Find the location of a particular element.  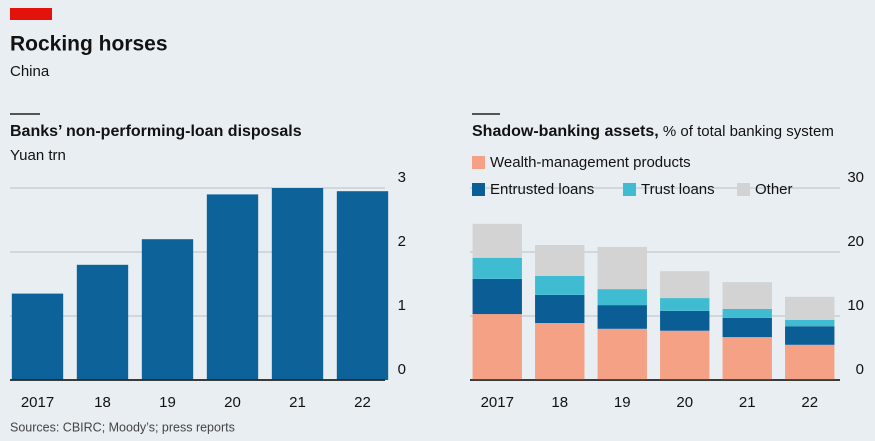

legend-label: Entrusted loans is located at coordinates (542, 189).